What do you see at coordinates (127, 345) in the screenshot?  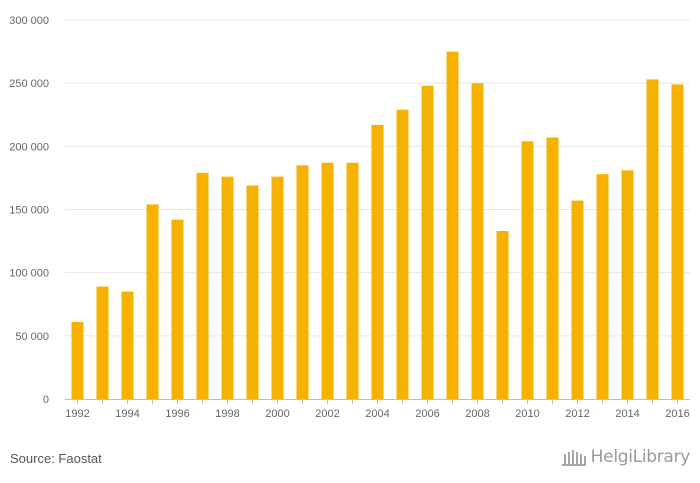 I see `bar-1994` at bounding box center [127, 345].